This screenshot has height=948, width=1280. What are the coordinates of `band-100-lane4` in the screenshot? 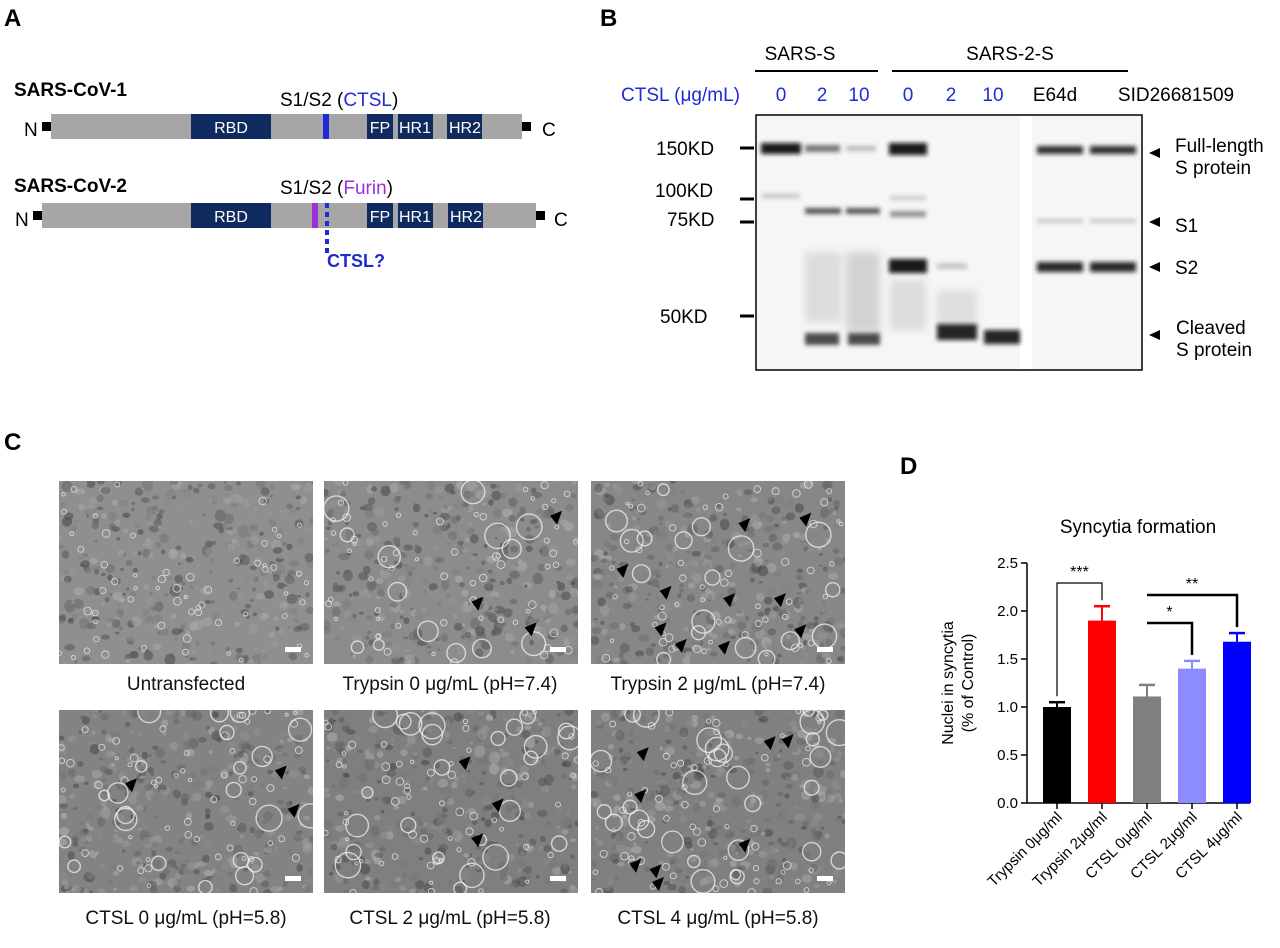 It's located at (908, 198).